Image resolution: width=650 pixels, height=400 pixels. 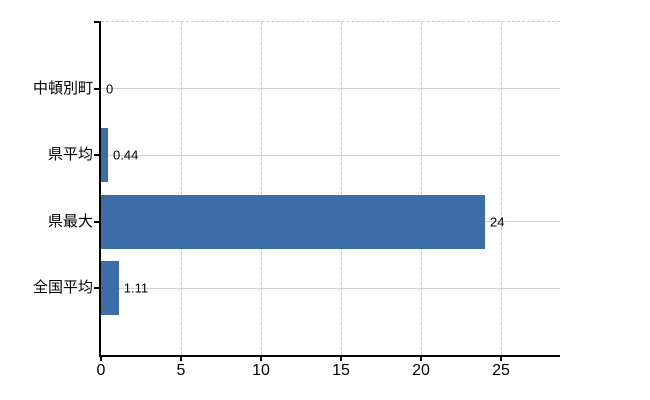 What do you see at coordinates (70, 154) in the screenshot?
I see `category-label: 県平均` at bounding box center [70, 154].